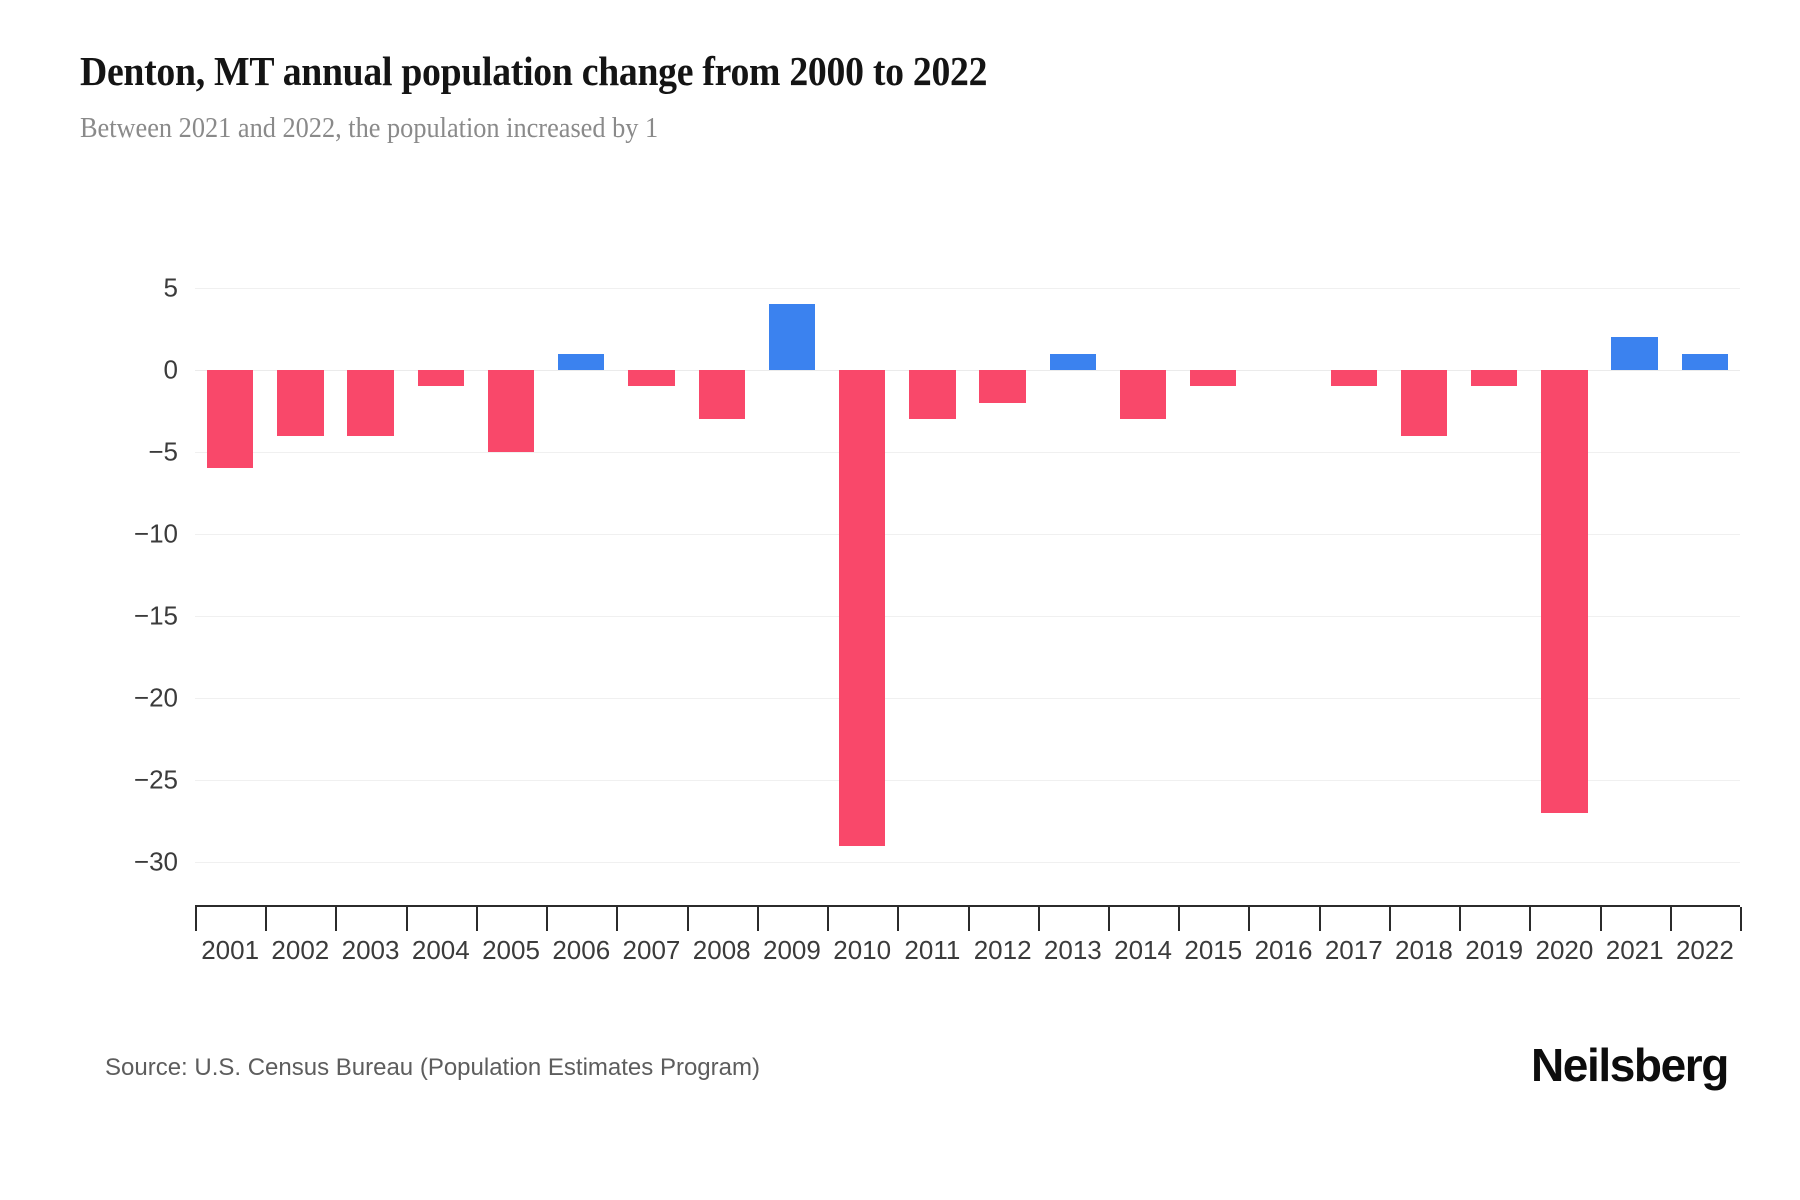 Image resolution: width=1800 pixels, height=1200 pixels. I want to click on bar-2002, so click(300, 403).